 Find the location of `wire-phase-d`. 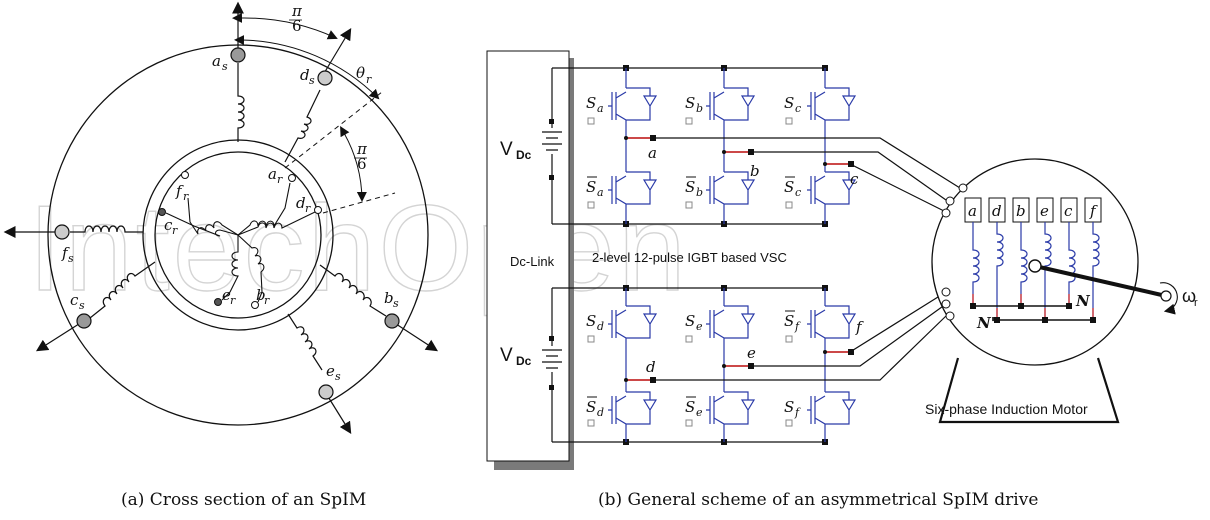

wire-phase-d is located at coordinates (786, 348).